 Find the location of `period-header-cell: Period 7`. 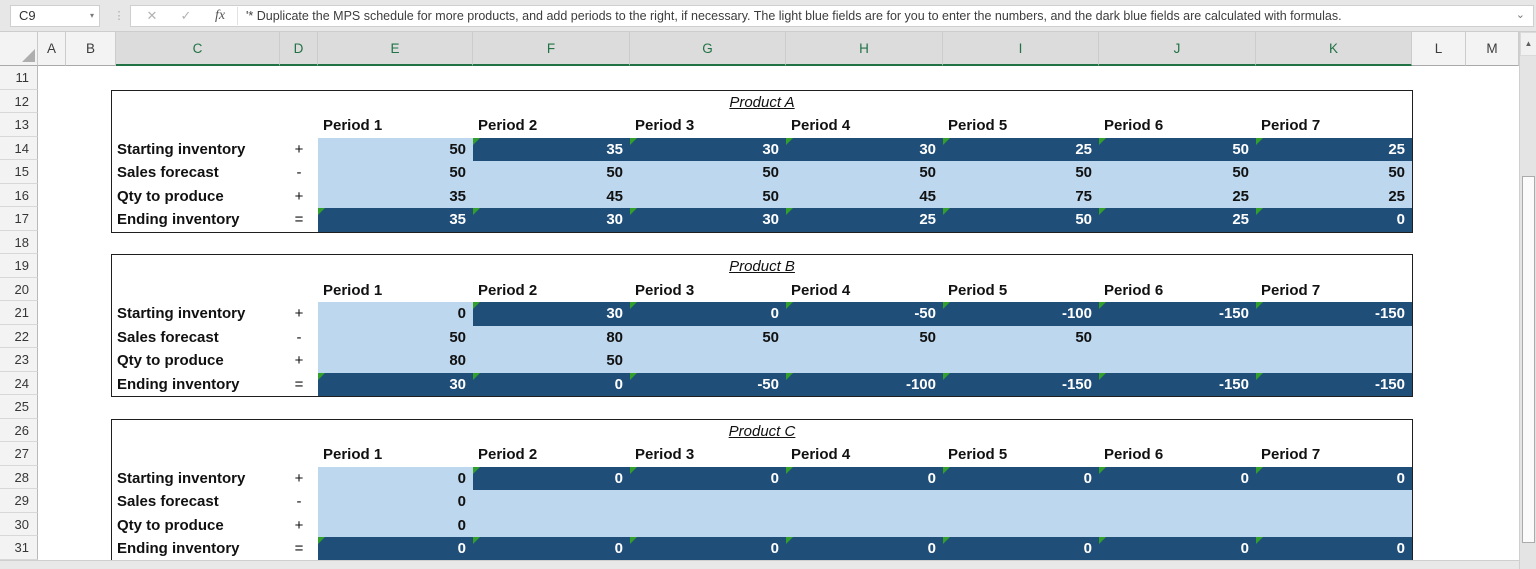

period-header-cell: Period 7 is located at coordinates (1291, 454).